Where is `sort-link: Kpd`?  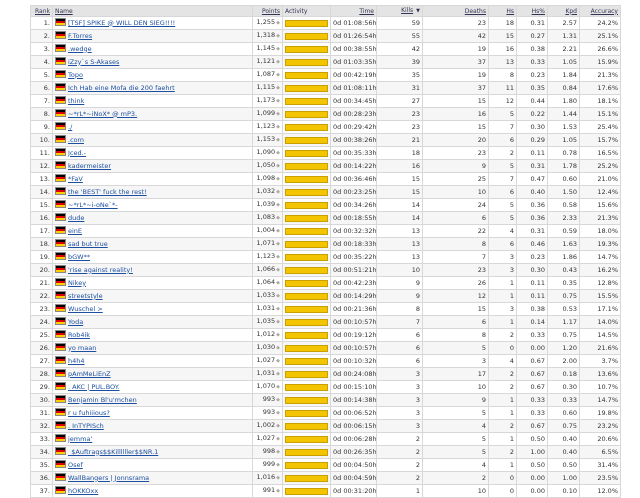 sort-link: Kpd is located at coordinates (571, 11).